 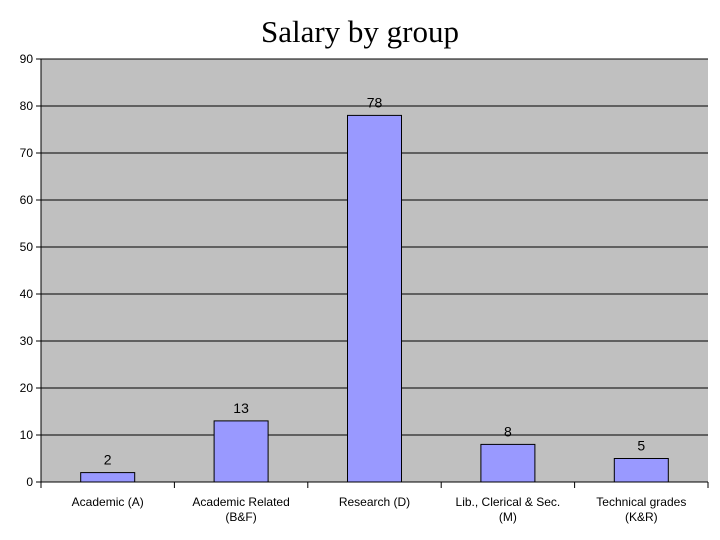 I want to click on x-category-label: Academic (A), so click(x=108, y=502).